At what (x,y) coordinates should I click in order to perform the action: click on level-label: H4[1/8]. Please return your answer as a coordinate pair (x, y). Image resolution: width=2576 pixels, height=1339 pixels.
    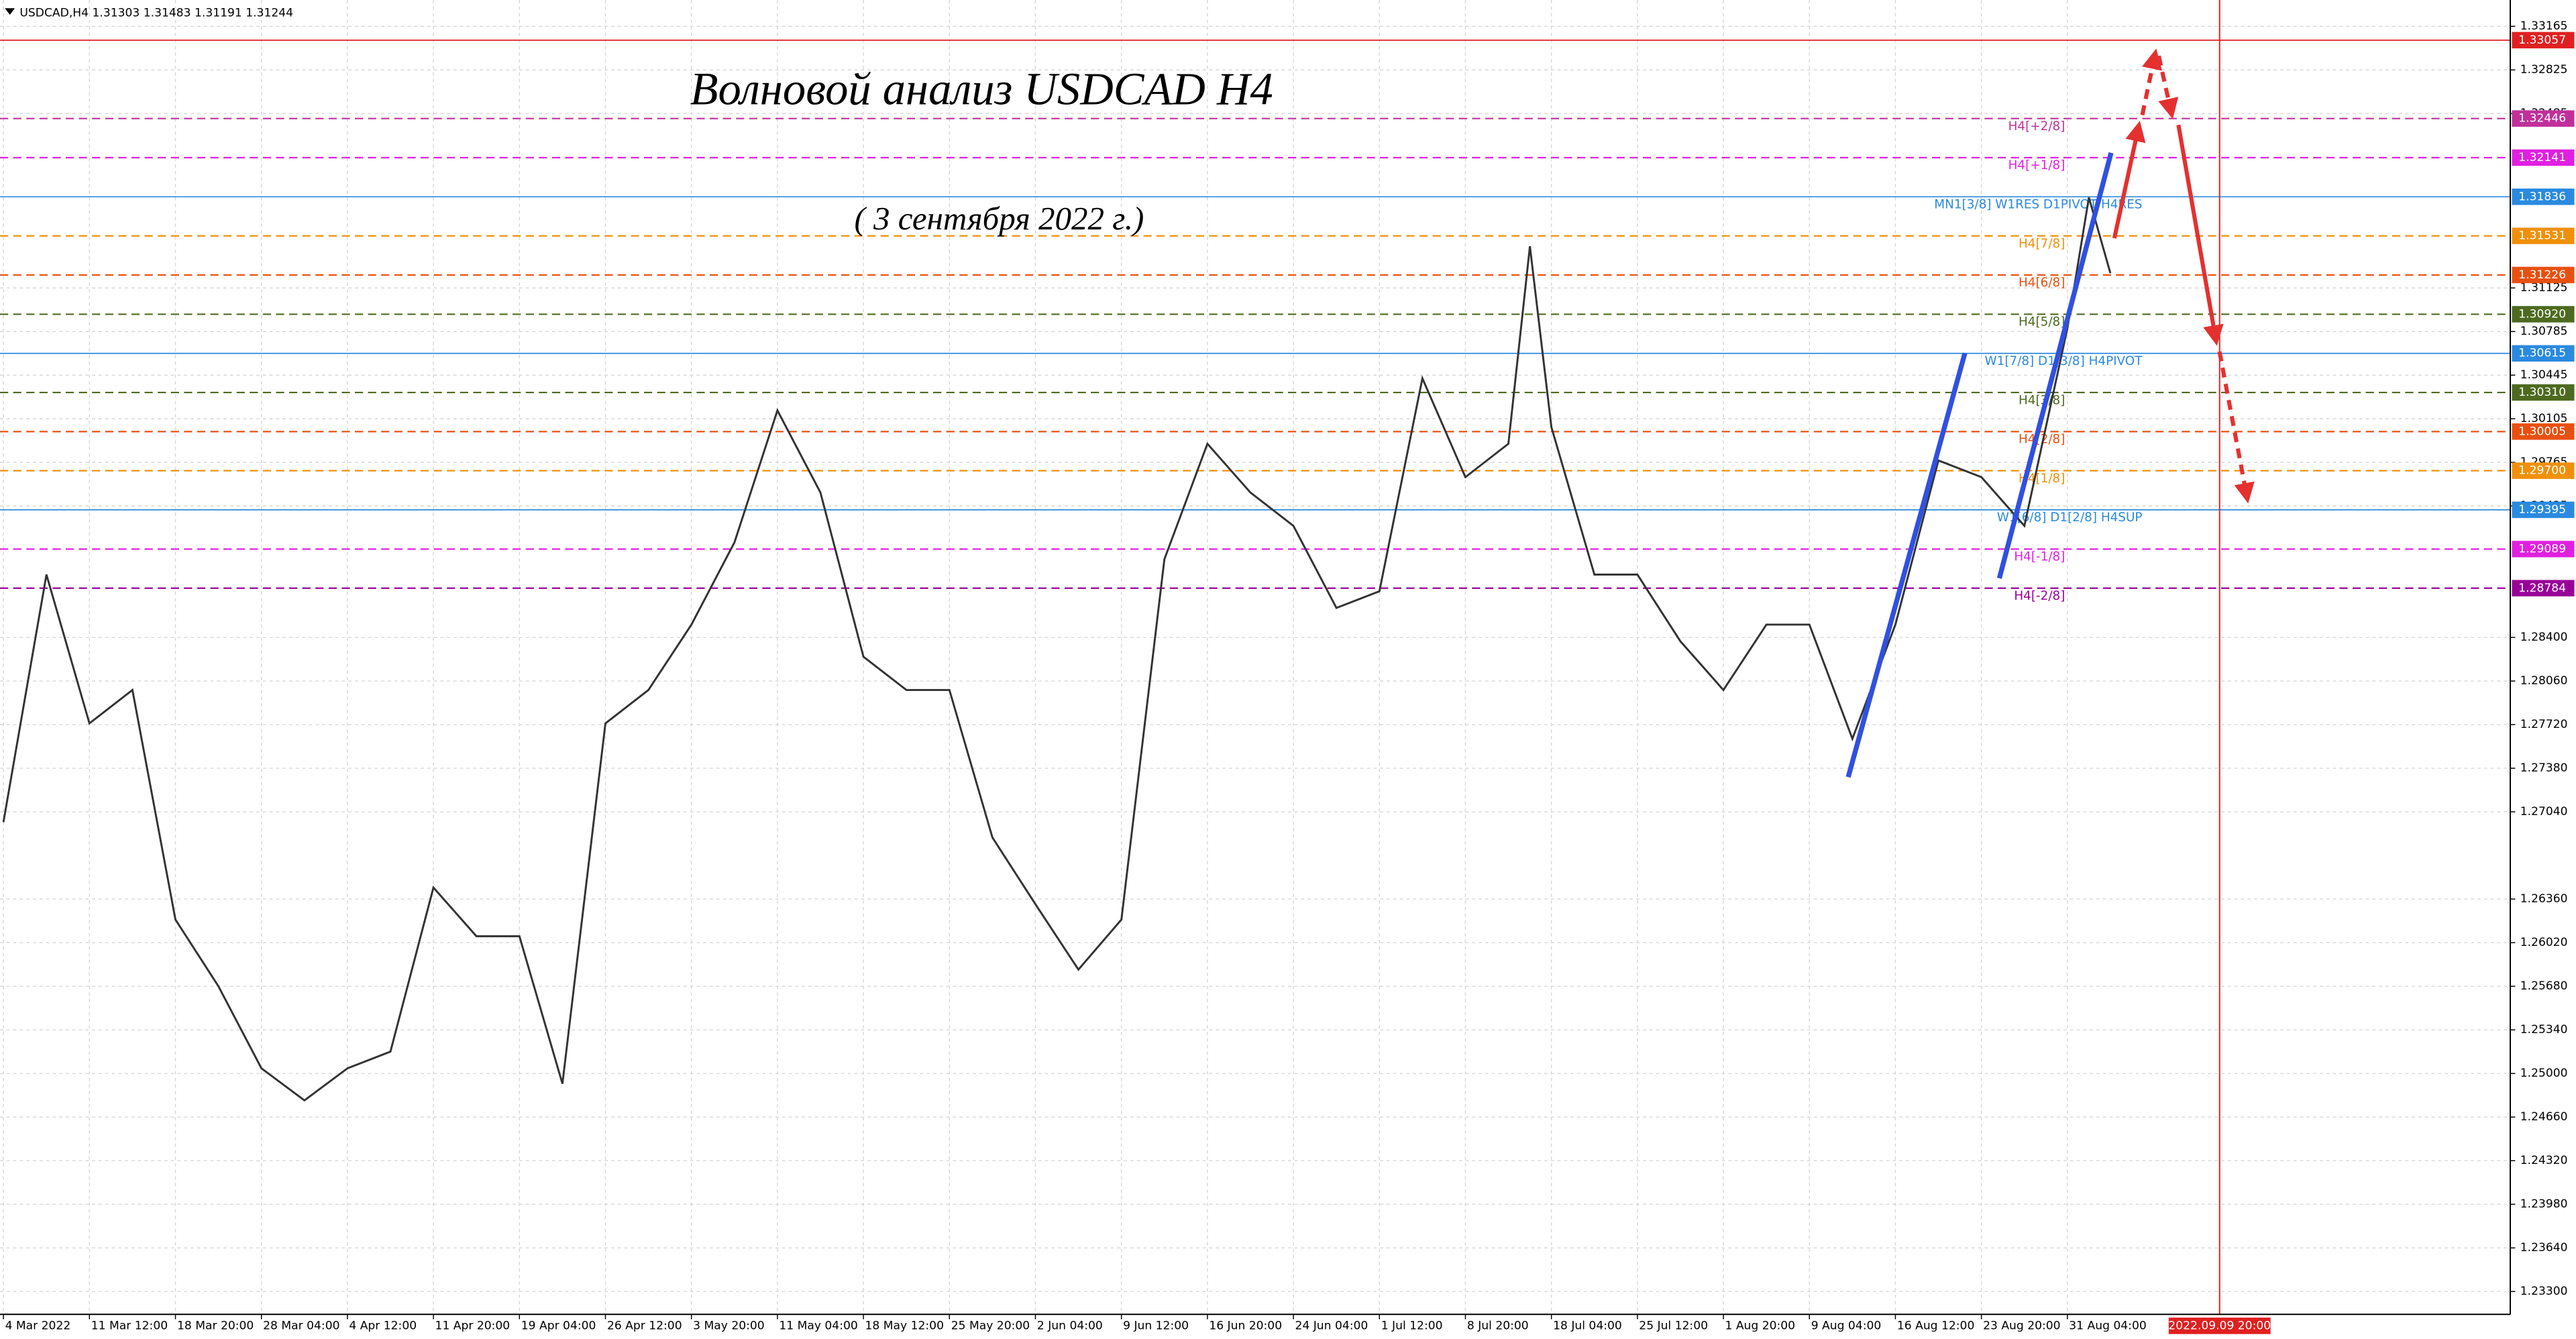
    Looking at the image, I should click on (2042, 479).